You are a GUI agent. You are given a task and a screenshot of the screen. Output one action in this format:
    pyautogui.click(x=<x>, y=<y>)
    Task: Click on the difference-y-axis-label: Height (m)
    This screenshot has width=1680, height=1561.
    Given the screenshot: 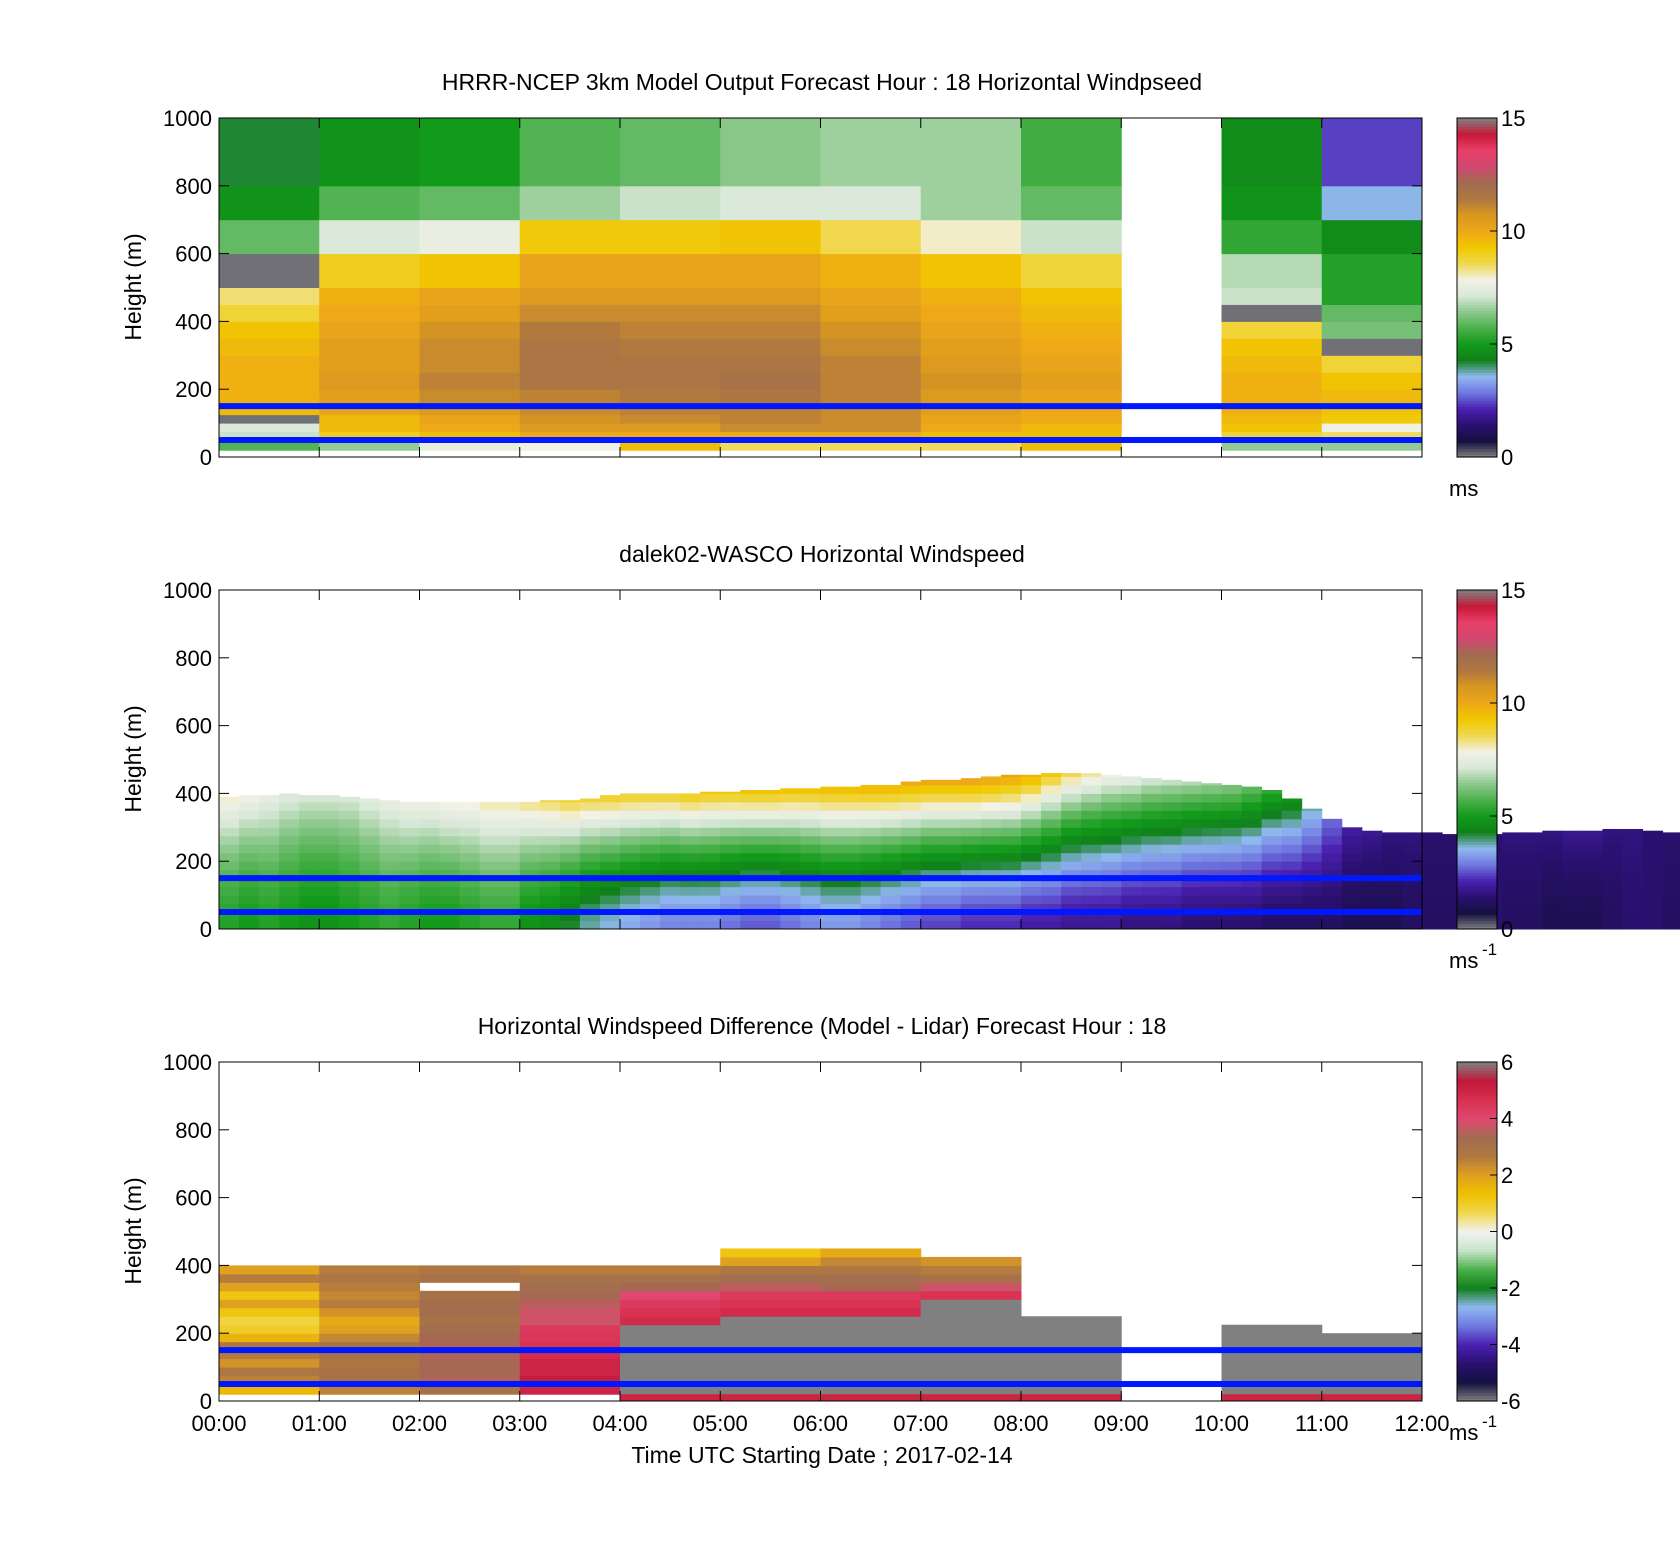 What is the action you would take?
    pyautogui.click(x=133, y=1230)
    